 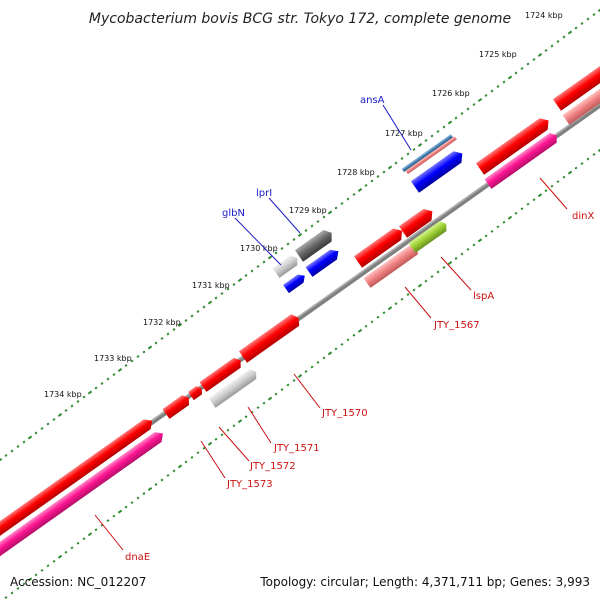 What do you see at coordinates (295, 283) in the screenshot?
I see `gene-glbN-cds` at bounding box center [295, 283].